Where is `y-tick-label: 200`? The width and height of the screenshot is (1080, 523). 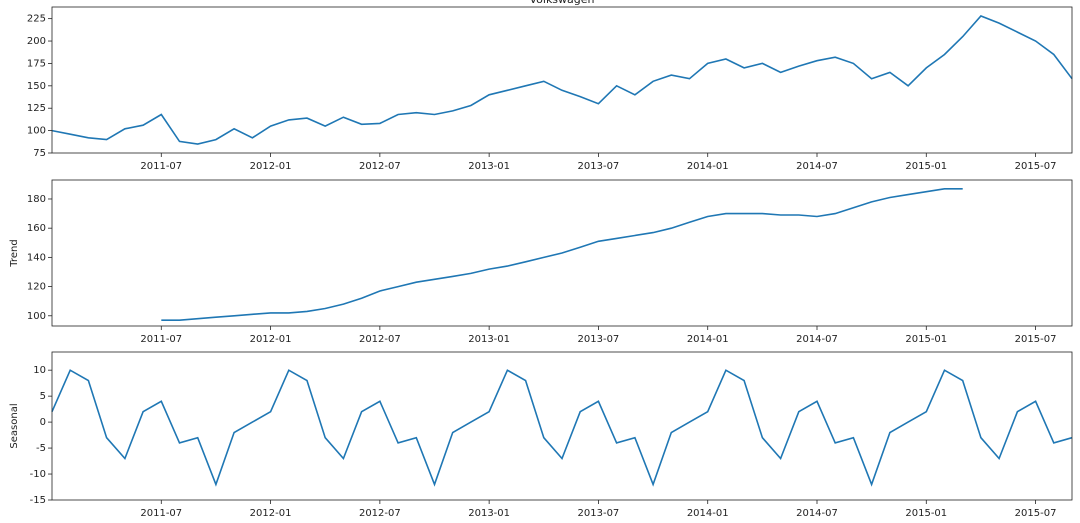
y-tick-label: 200 is located at coordinates (36, 41).